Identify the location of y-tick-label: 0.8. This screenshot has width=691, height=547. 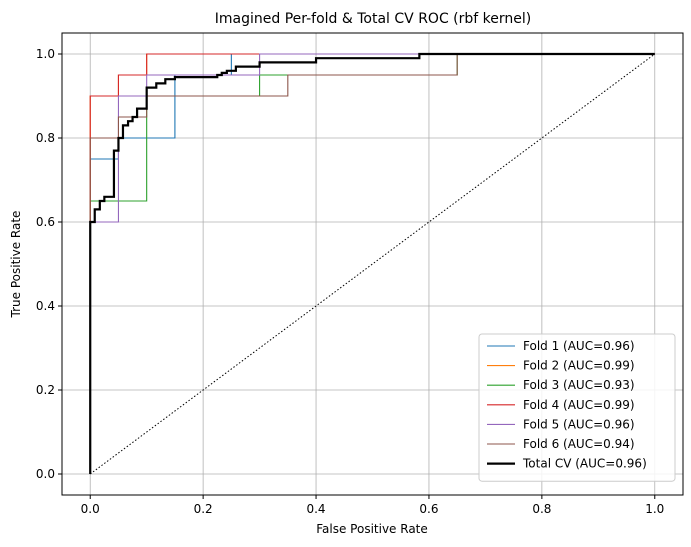
(45, 138).